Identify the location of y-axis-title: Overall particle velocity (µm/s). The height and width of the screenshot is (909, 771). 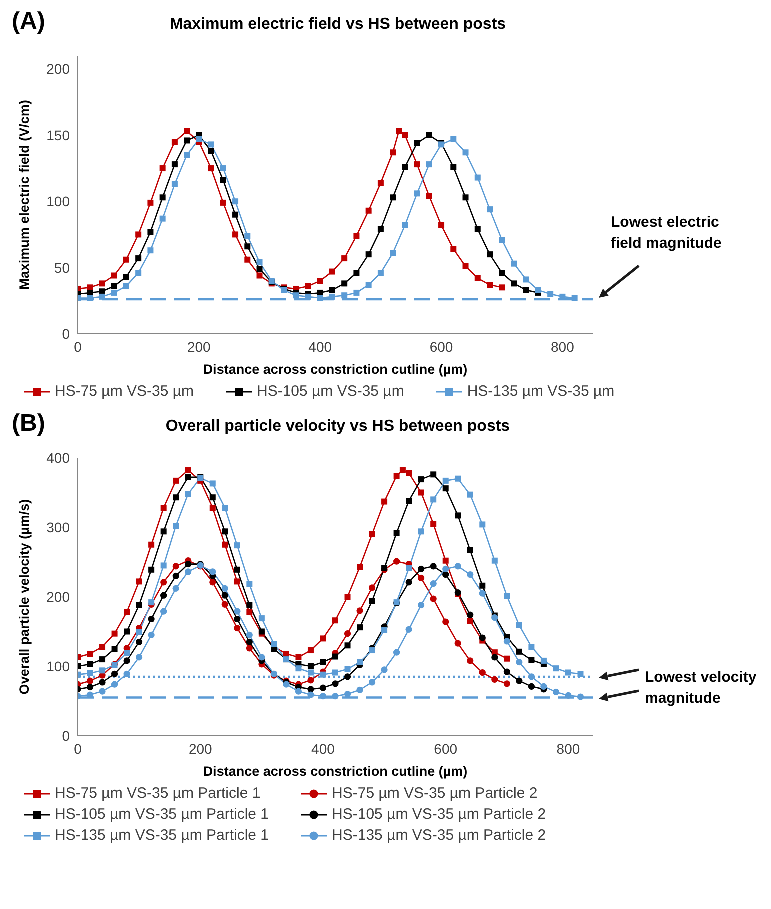
(24, 597).